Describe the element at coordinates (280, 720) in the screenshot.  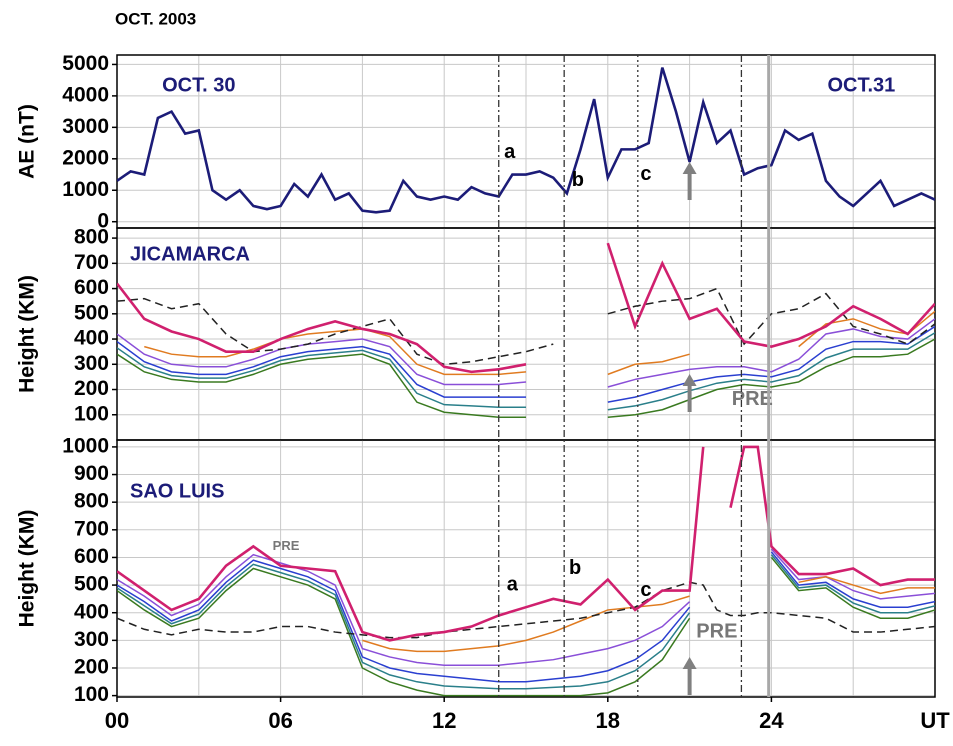
I see `x-tick-label: 06` at that location.